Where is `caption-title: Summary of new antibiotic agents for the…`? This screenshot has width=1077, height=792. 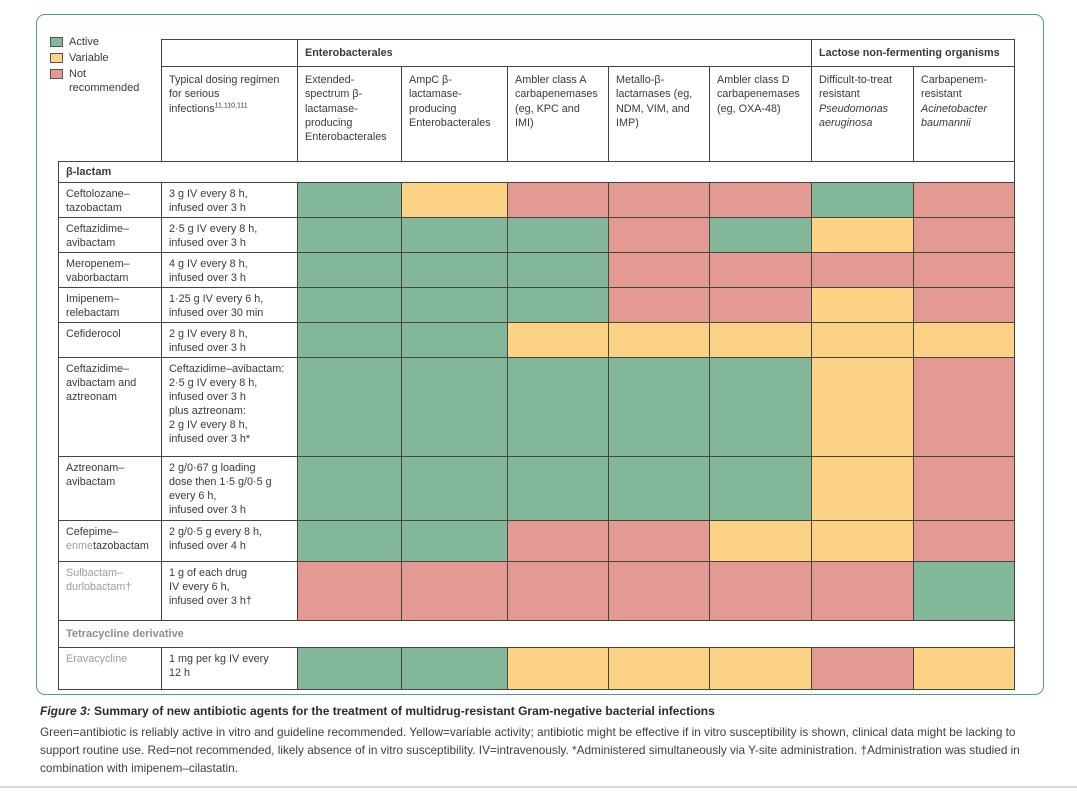
caption-title: Summary of new antibiotic agents for the… is located at coordinates (404, 711).